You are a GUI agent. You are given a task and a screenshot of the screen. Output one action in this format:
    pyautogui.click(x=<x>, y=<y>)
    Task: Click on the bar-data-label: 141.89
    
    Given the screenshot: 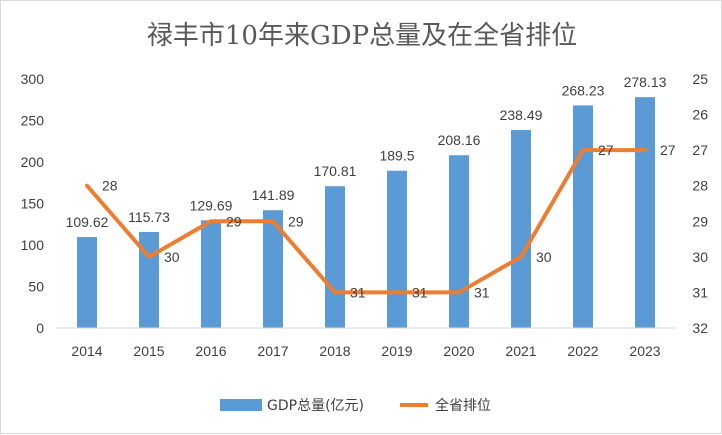 What is the action you would take?
    pyautogui.click(x=273, y=195)
    